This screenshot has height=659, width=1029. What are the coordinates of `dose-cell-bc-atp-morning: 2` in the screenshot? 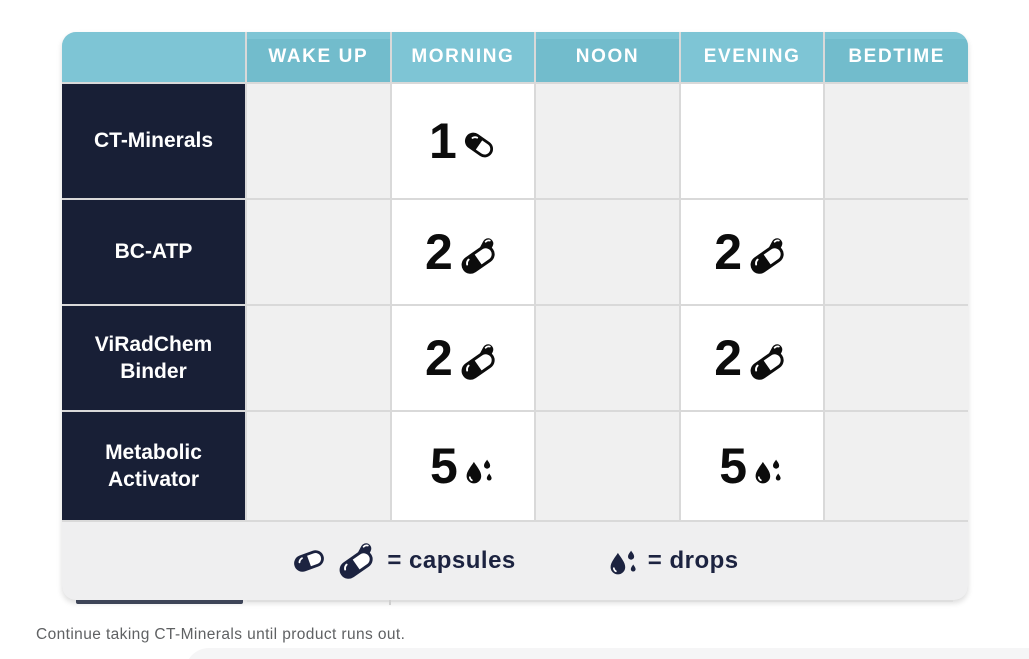 It's located at (463, 252).